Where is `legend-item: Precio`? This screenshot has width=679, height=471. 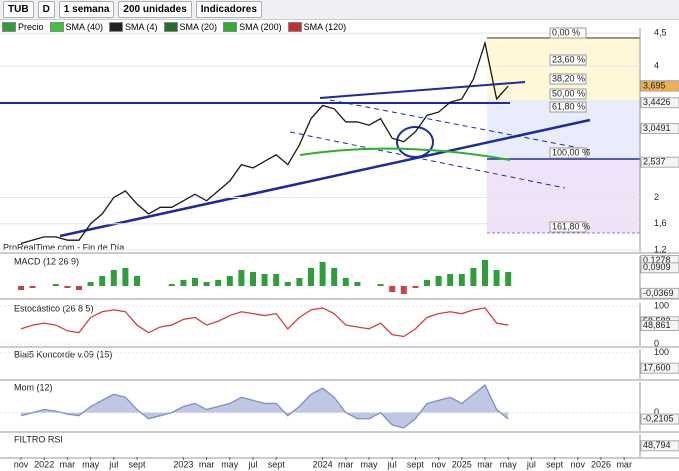 legend-item: Precio is located at coordinates (23, 27).